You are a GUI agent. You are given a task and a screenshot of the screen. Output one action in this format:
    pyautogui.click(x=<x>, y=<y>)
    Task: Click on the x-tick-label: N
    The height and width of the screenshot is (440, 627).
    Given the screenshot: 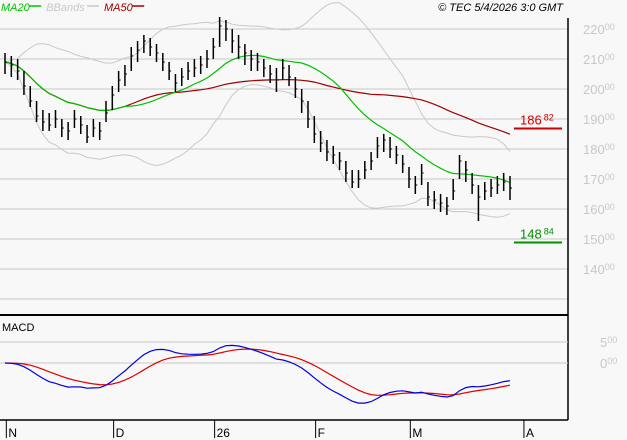 What is the action you would take?
    pyautogui.click(x=12, y=433)
    